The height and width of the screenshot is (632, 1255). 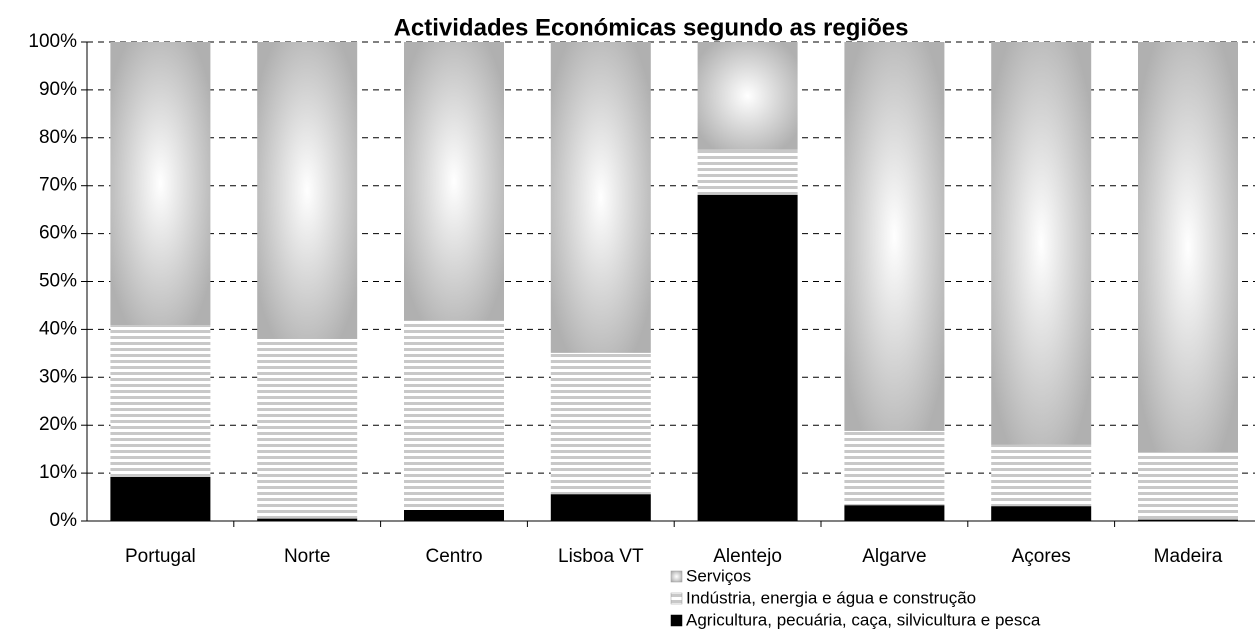 What do you see at coordinates (58, 185) in the screenshot?
I see `y-tick-label: 70%` at bounding box center [58, 185].